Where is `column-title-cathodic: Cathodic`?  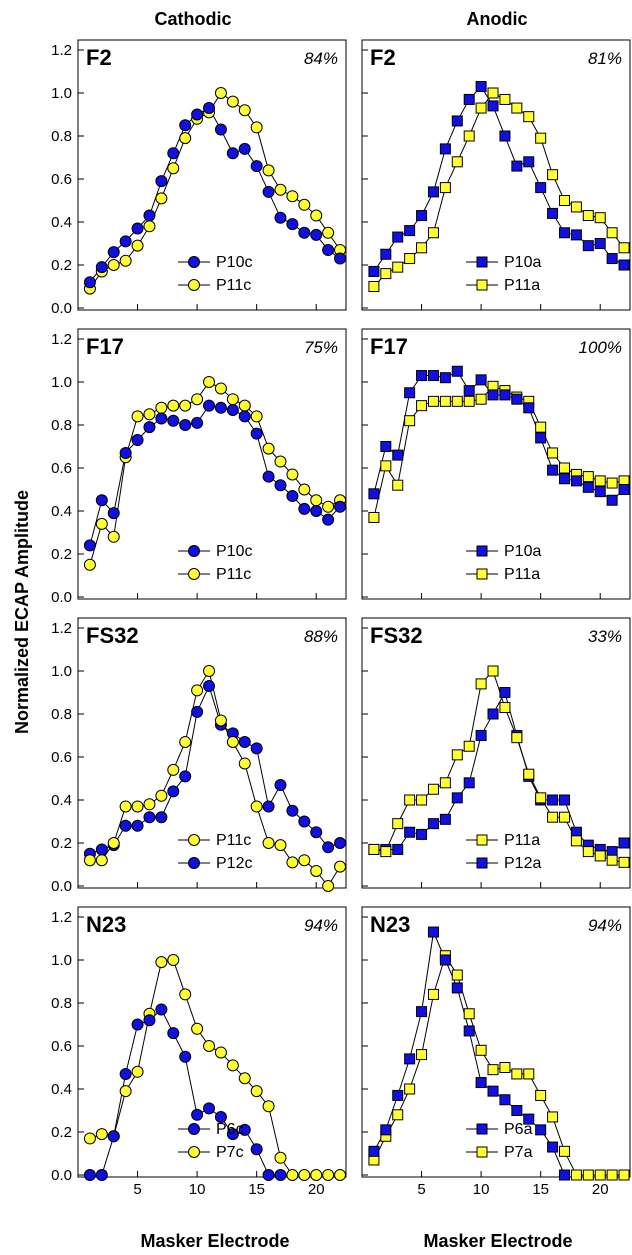 column-title-cathodic: Cathodic is located at coordinates (192, 19).